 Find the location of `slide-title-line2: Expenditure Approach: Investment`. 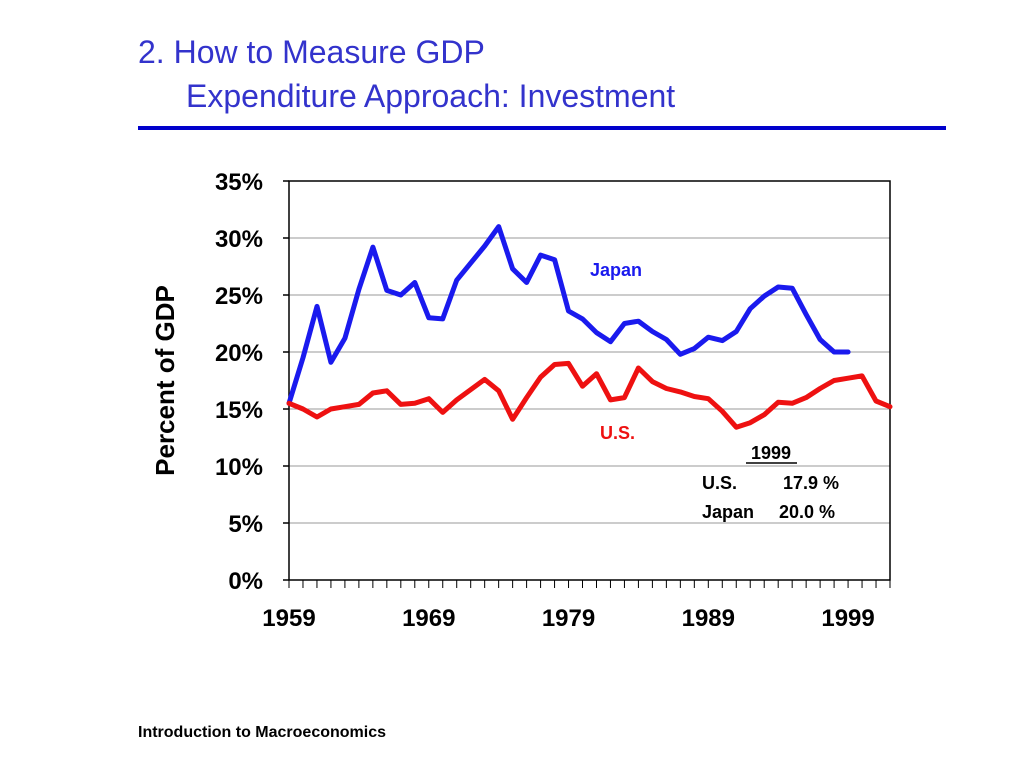

slide-title-line2: Expenditure Approach: Investment is located at coordinates (431, 96).